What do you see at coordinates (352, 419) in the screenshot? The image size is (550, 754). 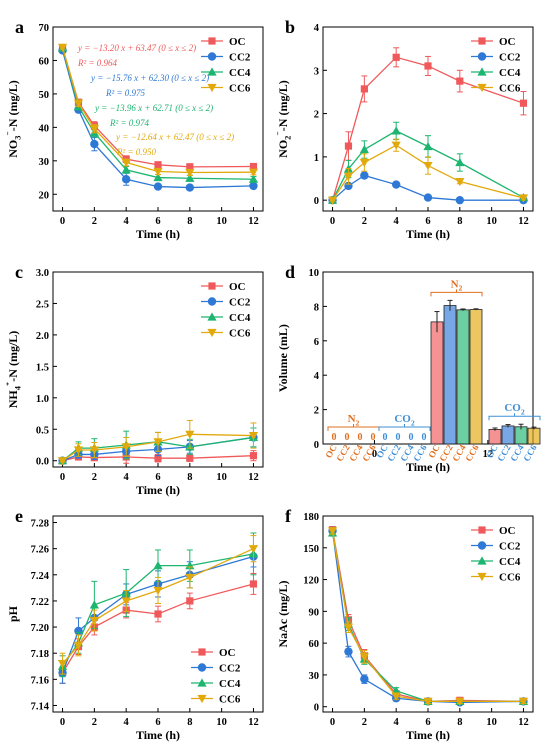 I see `gas-label-part: N` at bounding box center [352, 419].